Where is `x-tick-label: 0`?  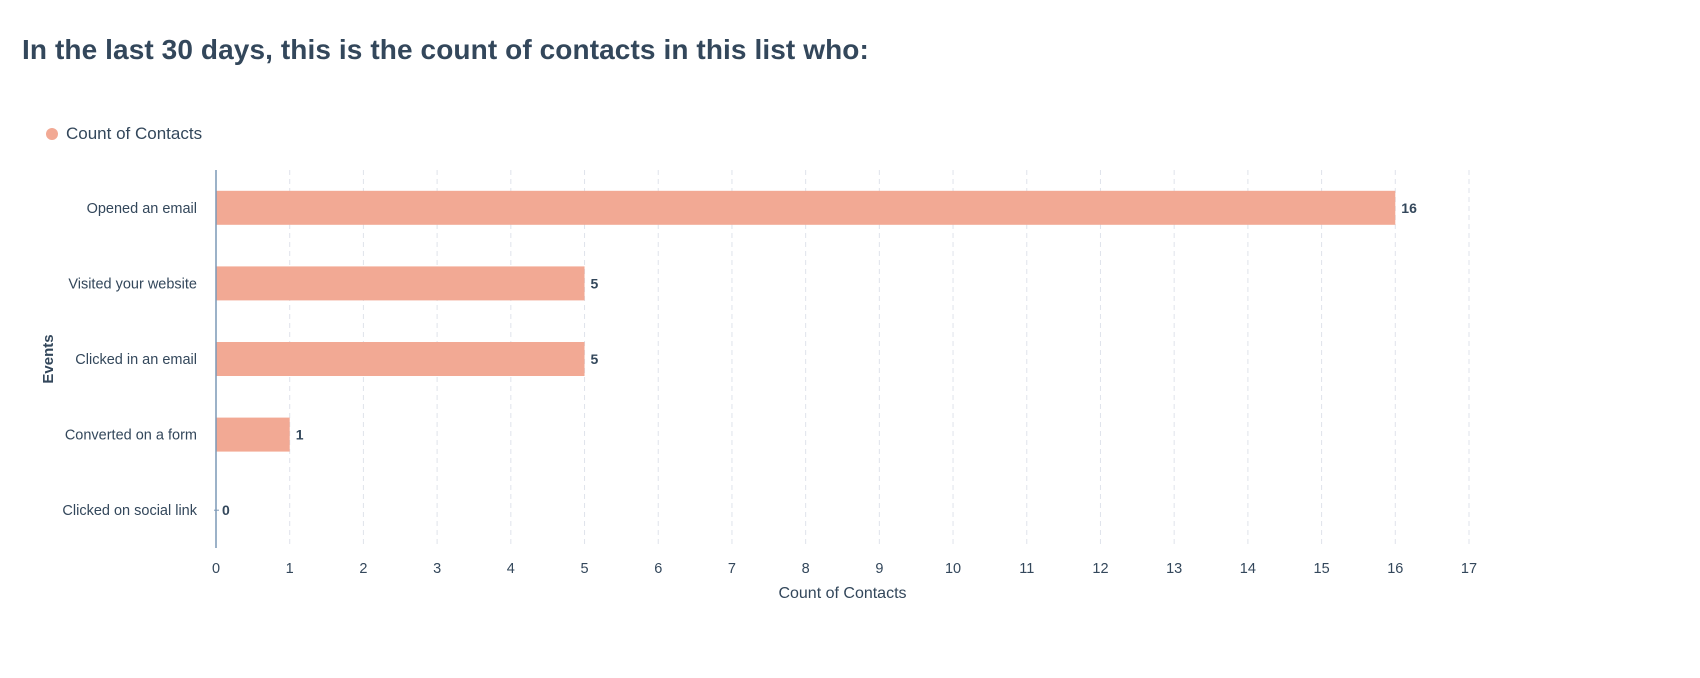
x-tick-label: 0 is located at coordinates (216, 569).